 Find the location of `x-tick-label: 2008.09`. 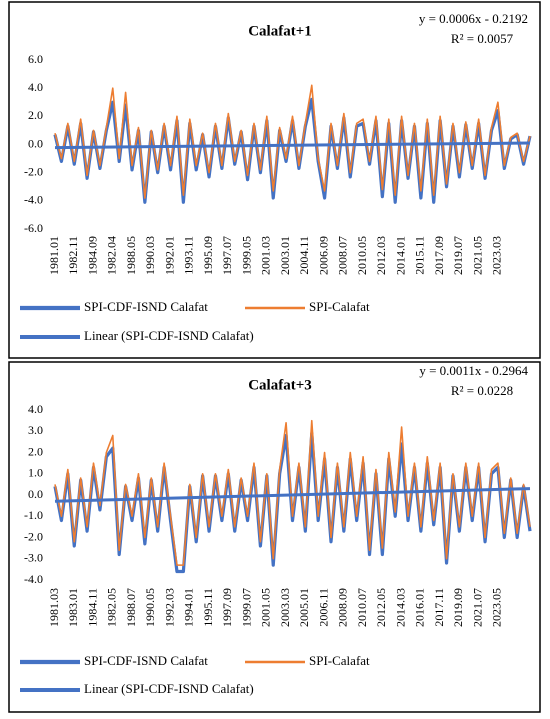

x-tick-label: 2008.09 is located at coordinates (343, 607).